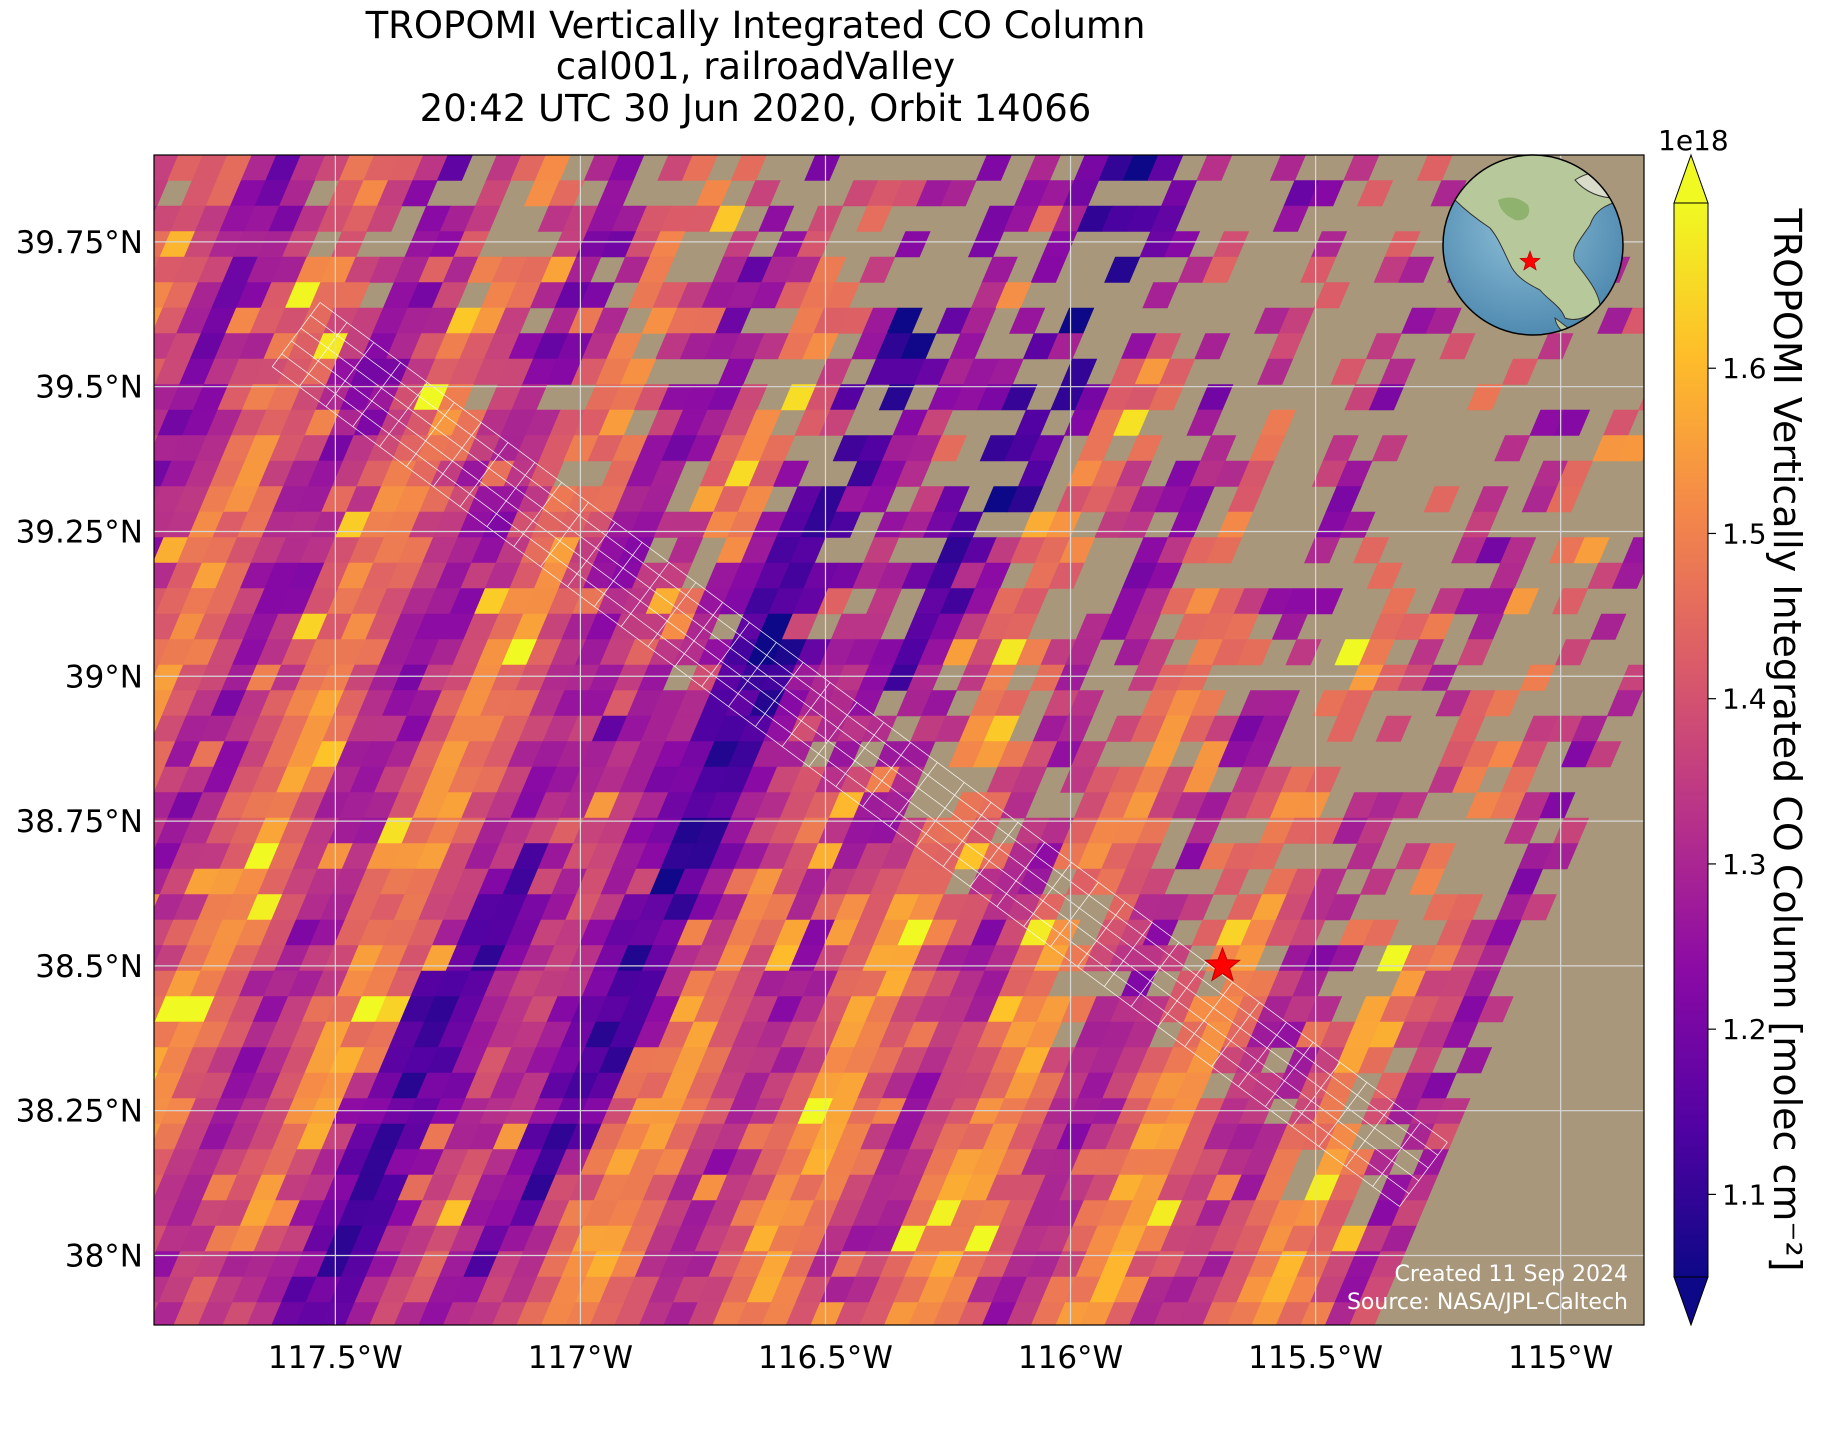 The image size is (1821, 1435). What do you see at coordinates (1070, 1358) in the screenshot?
I see `lon-tick-label: 116°W` at bounding box center [1070, 1358].